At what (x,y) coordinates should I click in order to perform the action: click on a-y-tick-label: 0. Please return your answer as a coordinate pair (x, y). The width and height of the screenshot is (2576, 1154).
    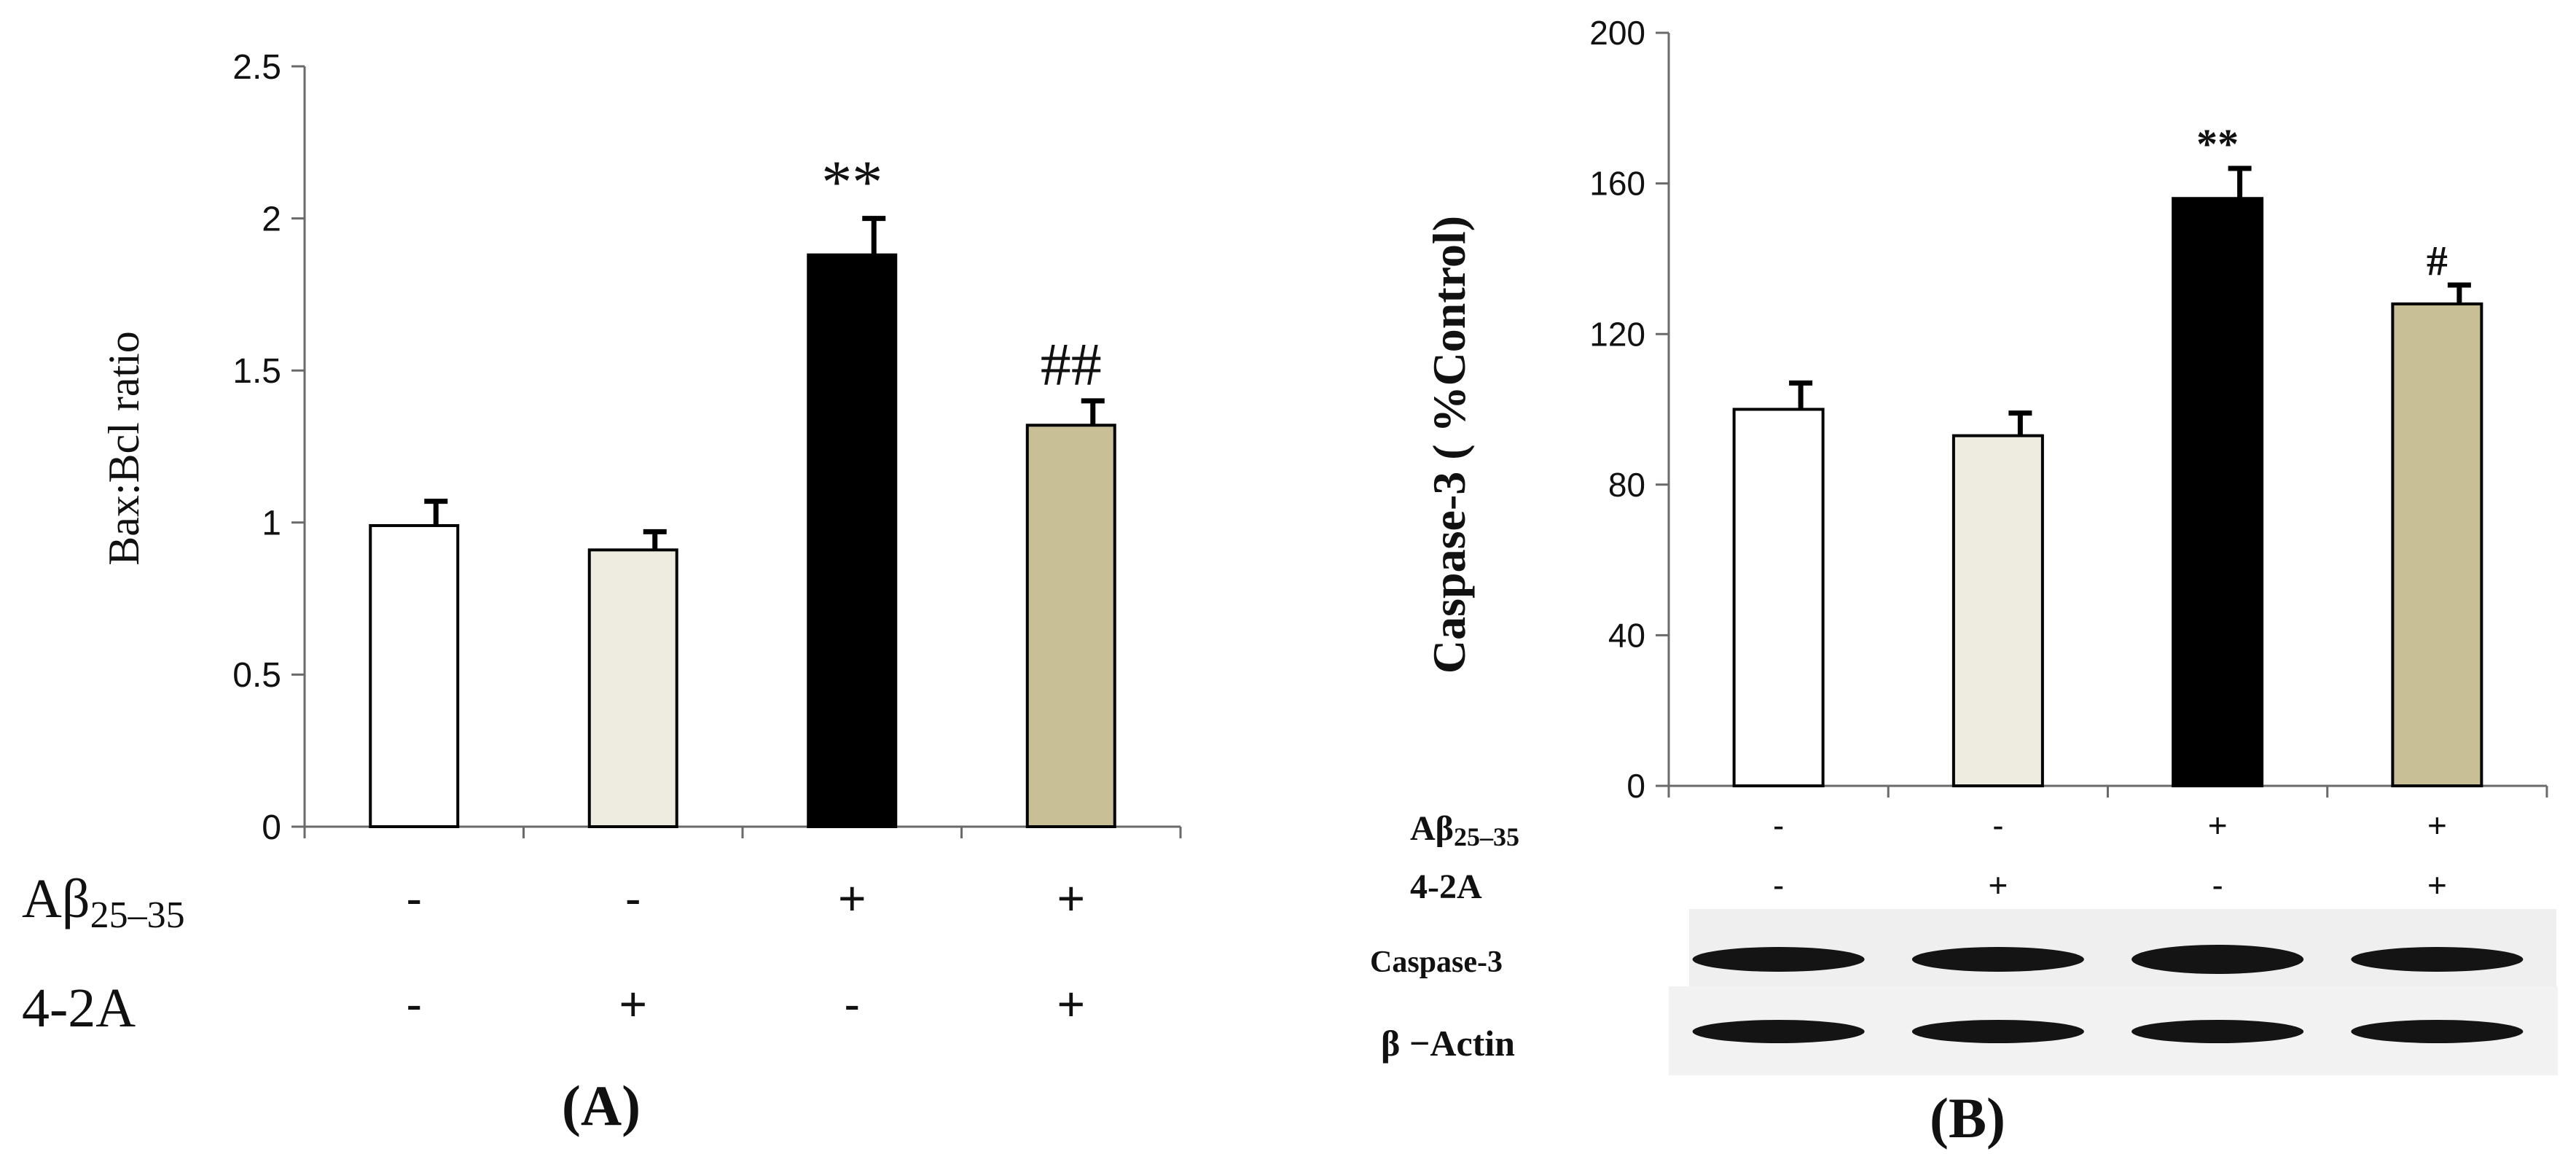
    Looking at the image, I should click on (271, 827).